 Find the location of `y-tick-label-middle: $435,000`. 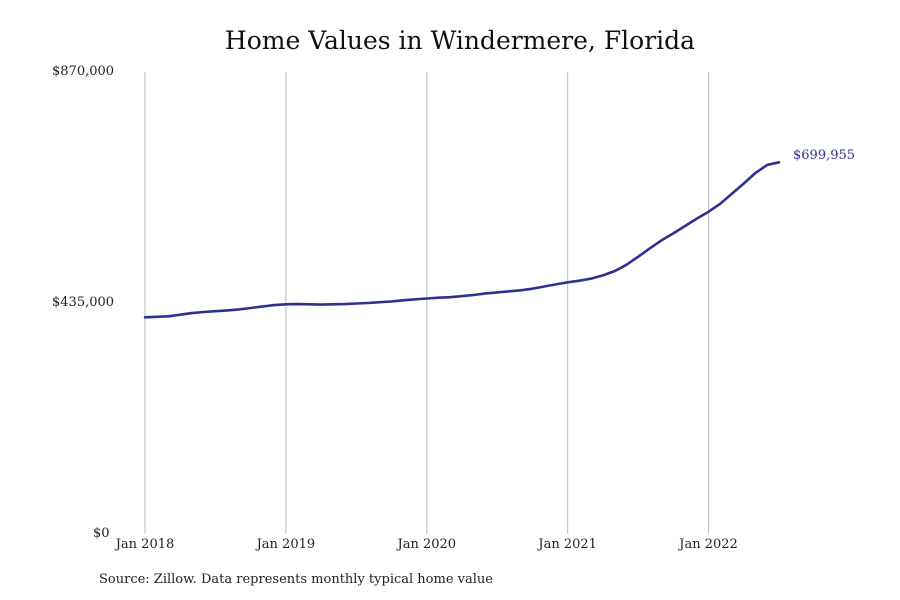

y-tick-label-middle: $435,000 is located at coordinates (83, 302).